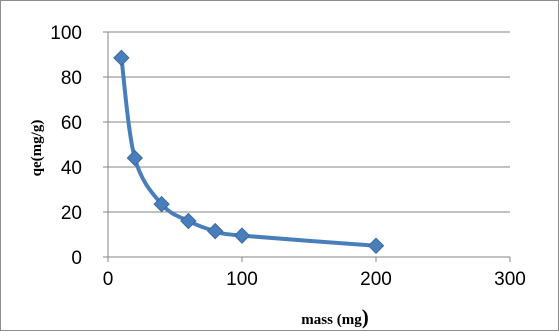  Describe the element at coordinates (108, 279) in the screenshot. I see `x-tick-label-0: 0` at that location.